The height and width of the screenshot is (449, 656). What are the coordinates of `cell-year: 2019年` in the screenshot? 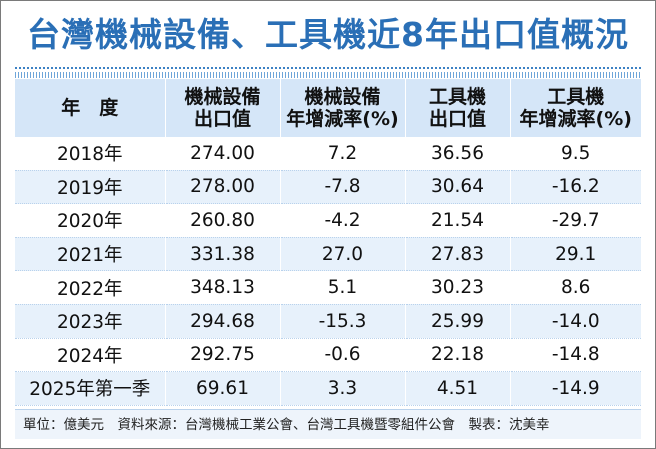 It's located at (90, 187).